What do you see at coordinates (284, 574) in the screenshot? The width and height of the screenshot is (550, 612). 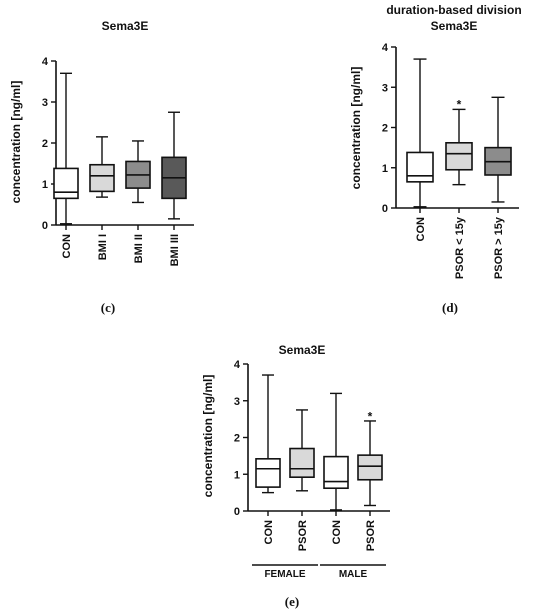 I see `group-label: FEMALE` at bounding box center [284, 574].